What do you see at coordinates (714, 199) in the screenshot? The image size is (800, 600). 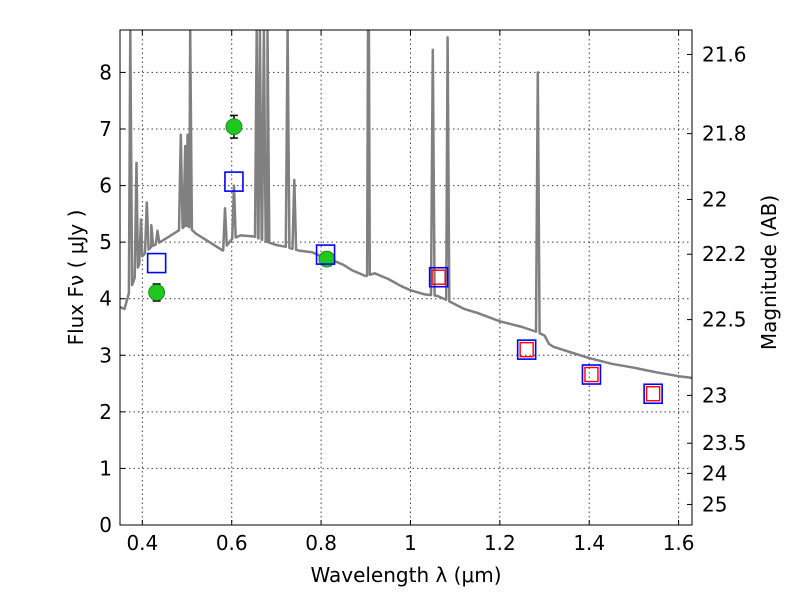 I see `y2-tick-label: 22` at bounding box center [714, 199].